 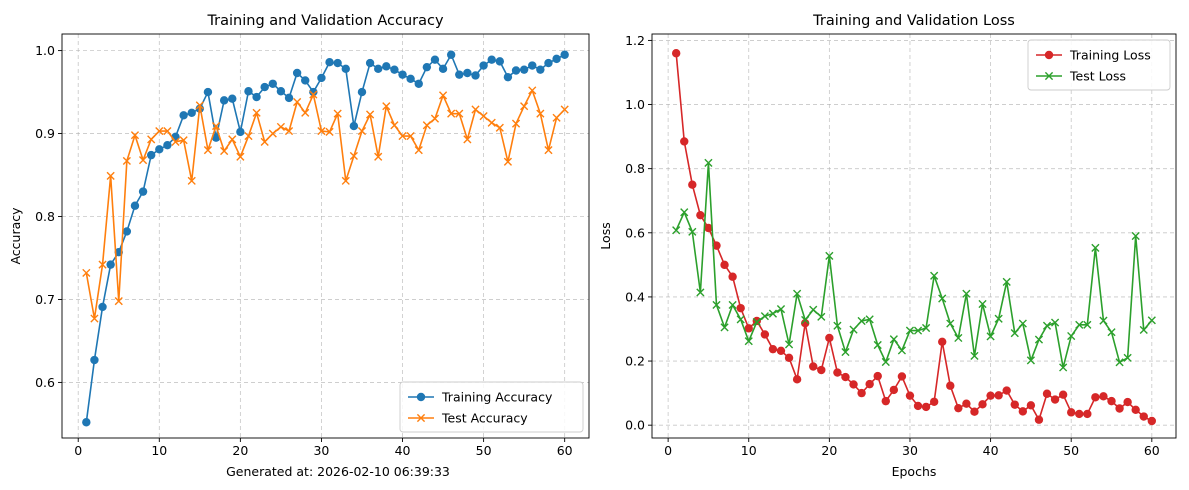 What do you see at coordinates (635, 361) in the screenshot?
I see `y-tick-label: 0.2` at bounding box center [635, 361].